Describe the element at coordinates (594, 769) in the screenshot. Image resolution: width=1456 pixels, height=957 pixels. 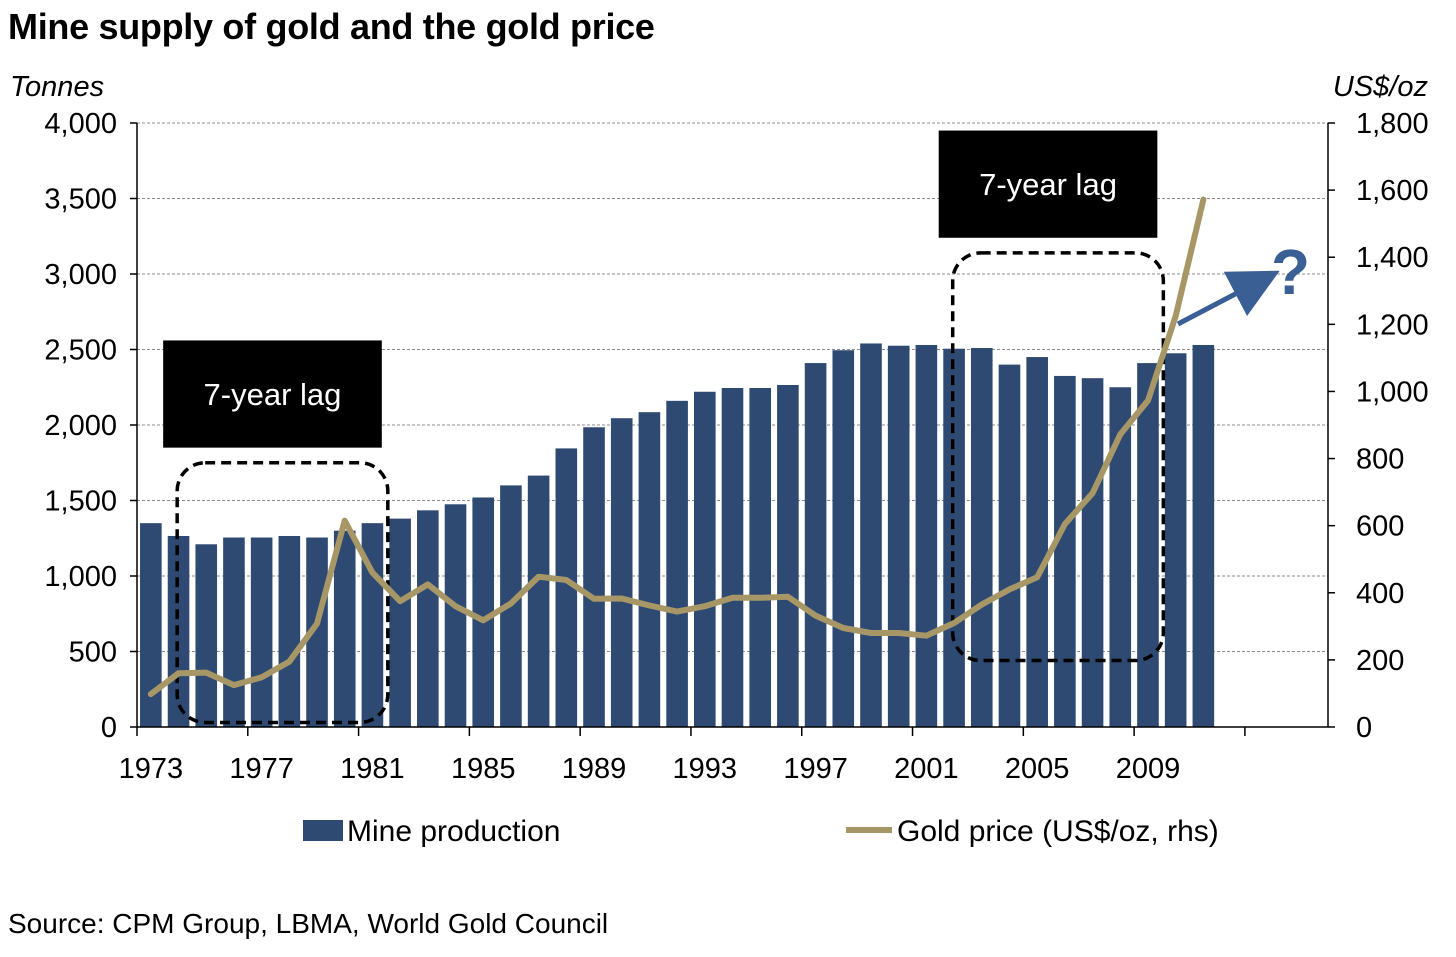
I see `x-tick-label: 1989` at that location.